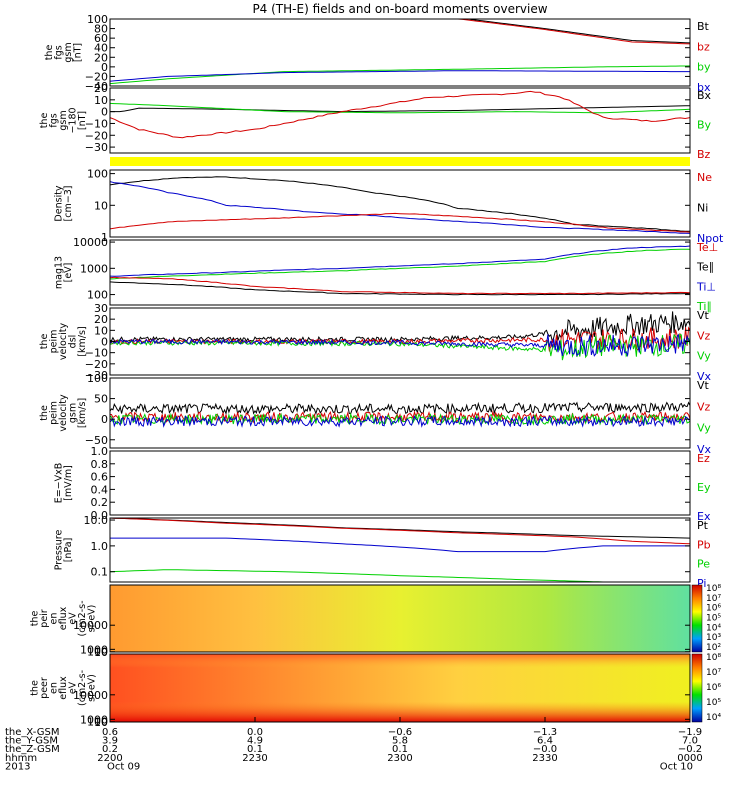  Describe the element at coordinates (44, 688) in the screenshot. I see `y-label-line: peer` at that location.